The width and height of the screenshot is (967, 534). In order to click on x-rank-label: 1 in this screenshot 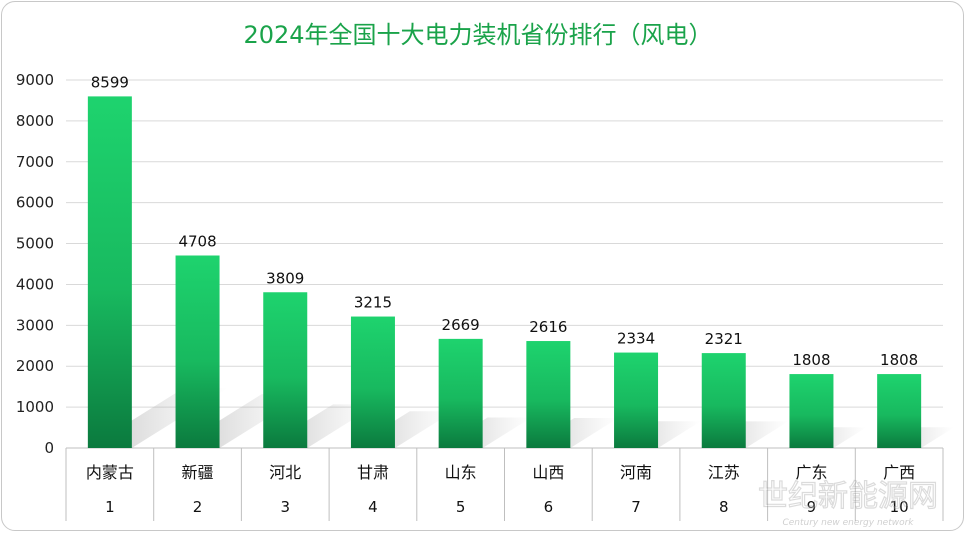, I will do `click(110, 507)`.